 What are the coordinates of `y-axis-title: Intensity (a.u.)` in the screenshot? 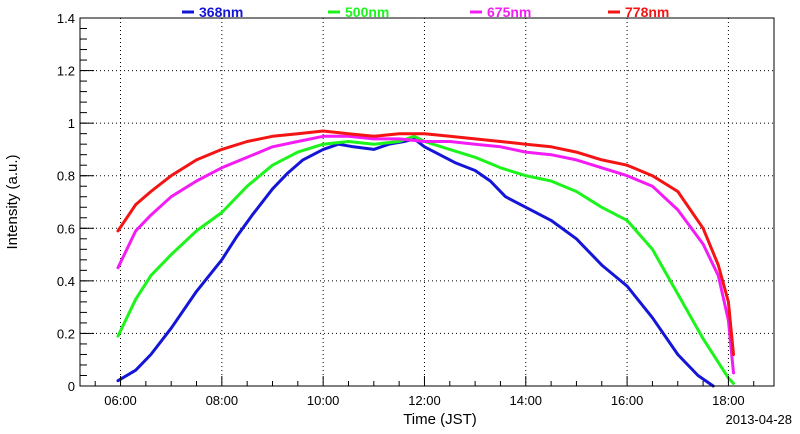 It's located at (12, 201).